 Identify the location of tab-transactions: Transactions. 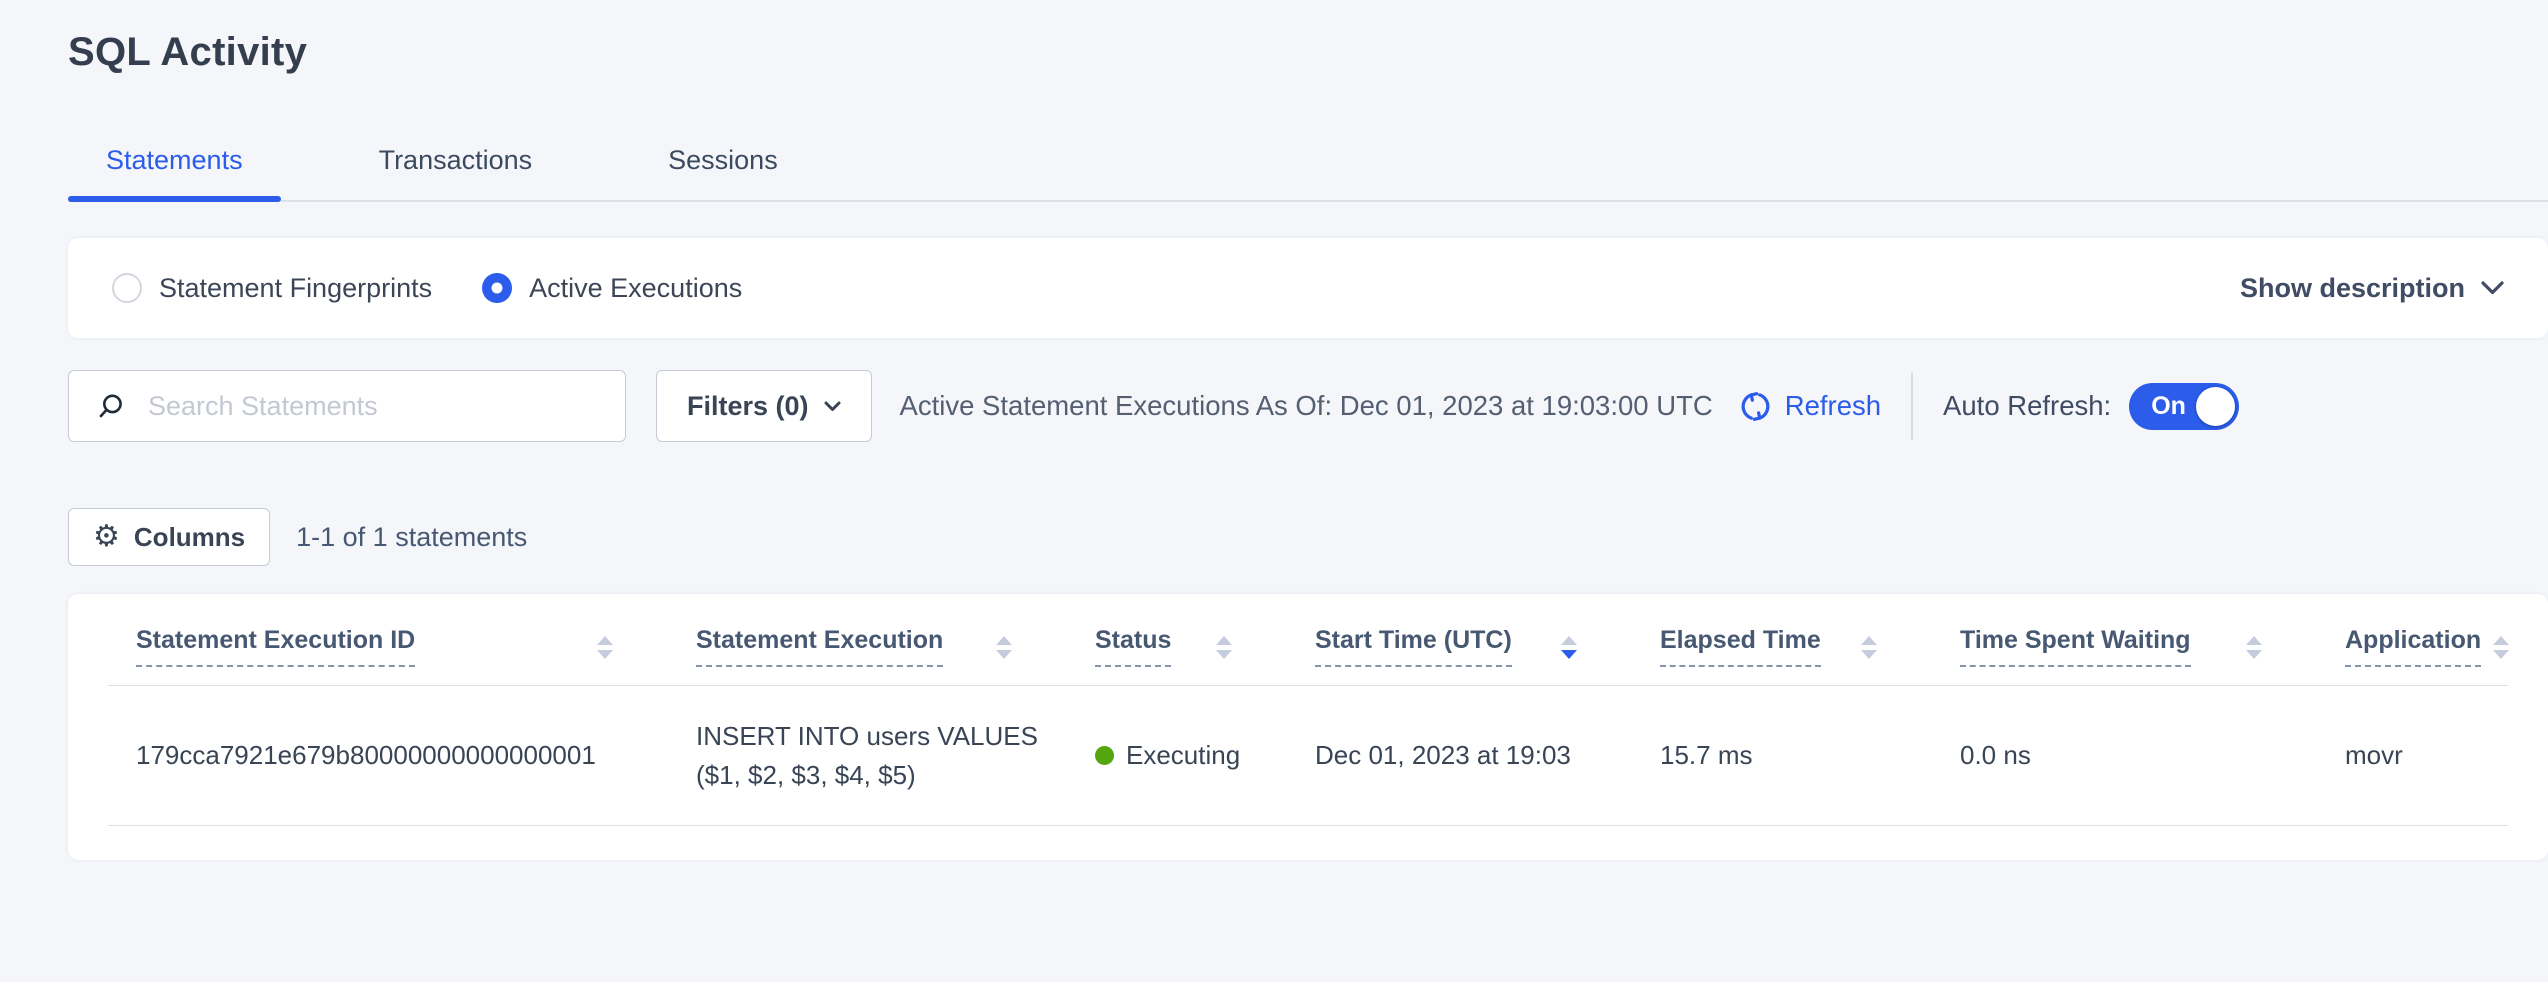
(455, 160).